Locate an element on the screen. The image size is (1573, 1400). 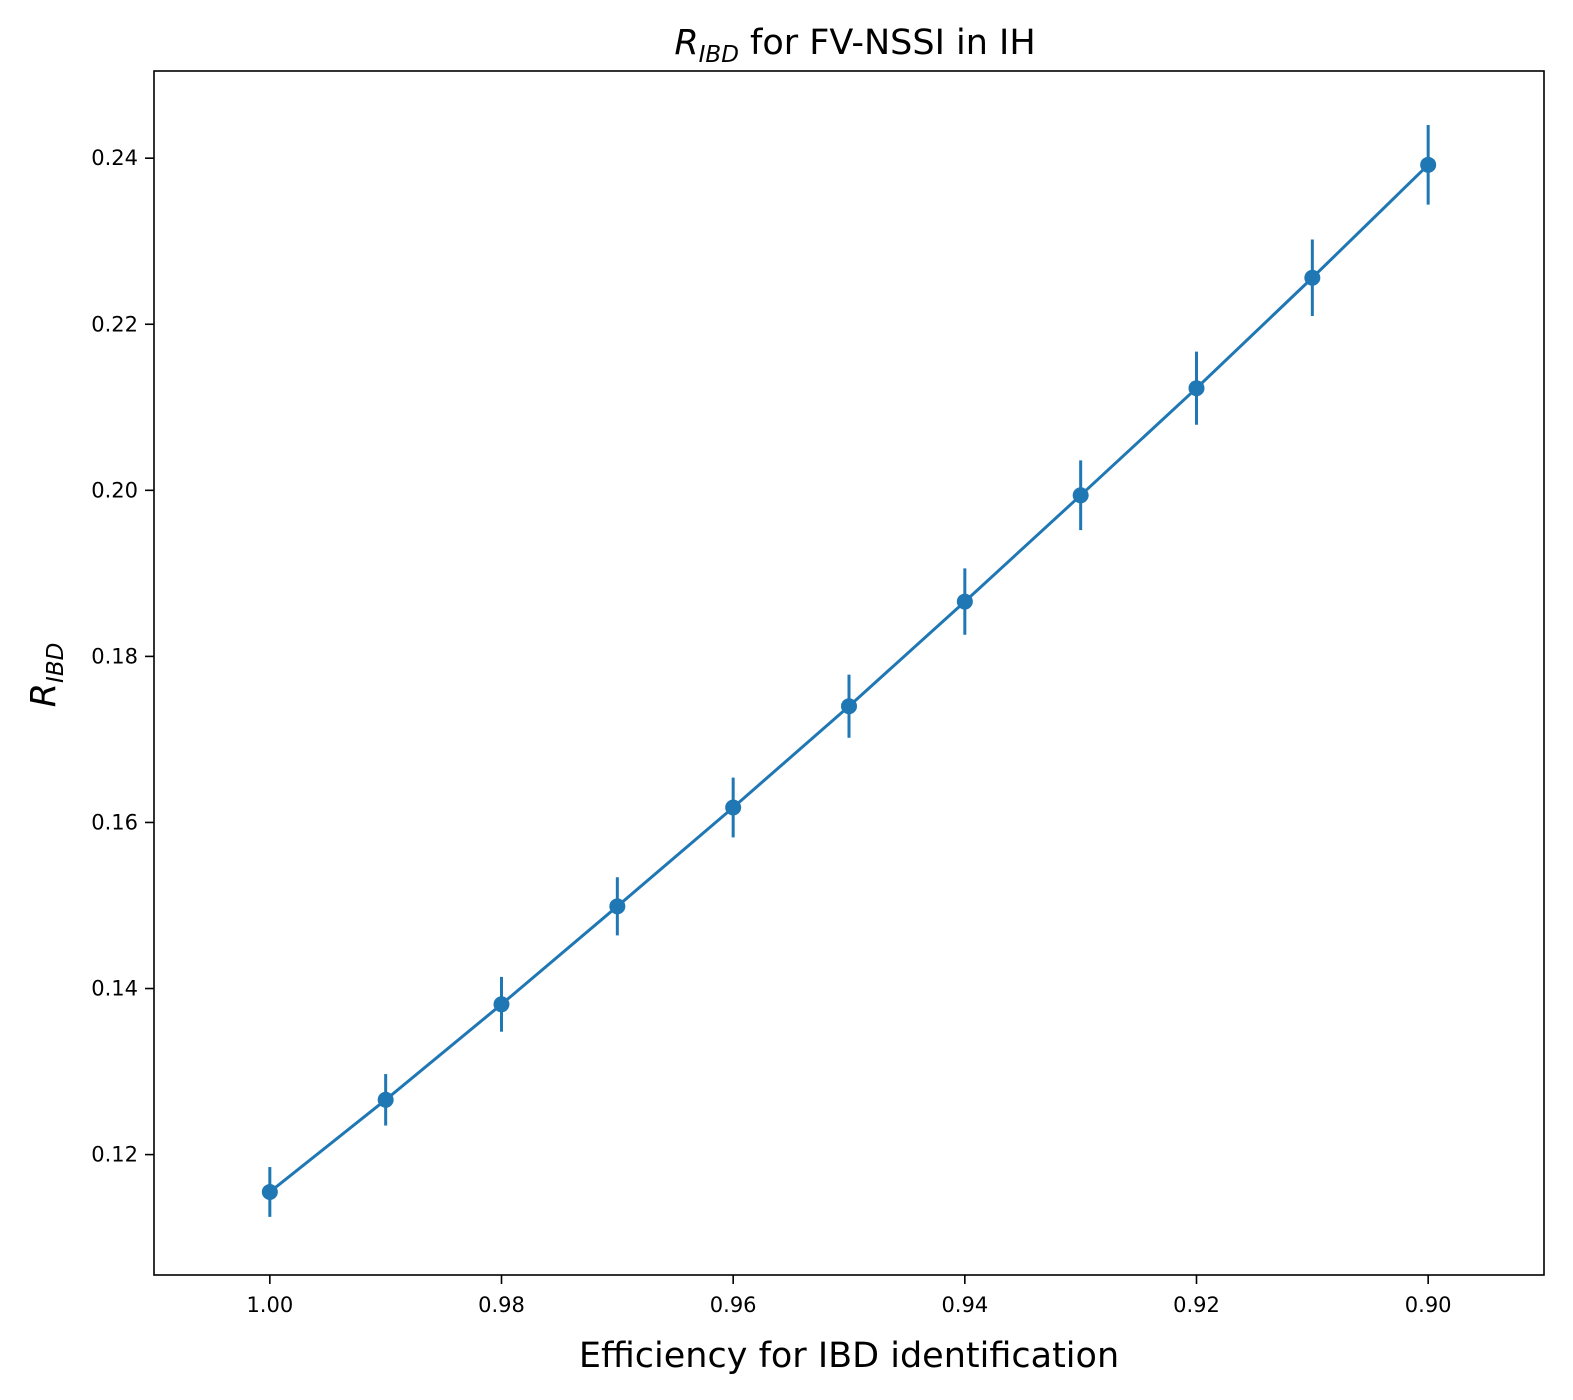
chart-title-text: for FV-NSSI in IH is located at coordinates (887, 43).